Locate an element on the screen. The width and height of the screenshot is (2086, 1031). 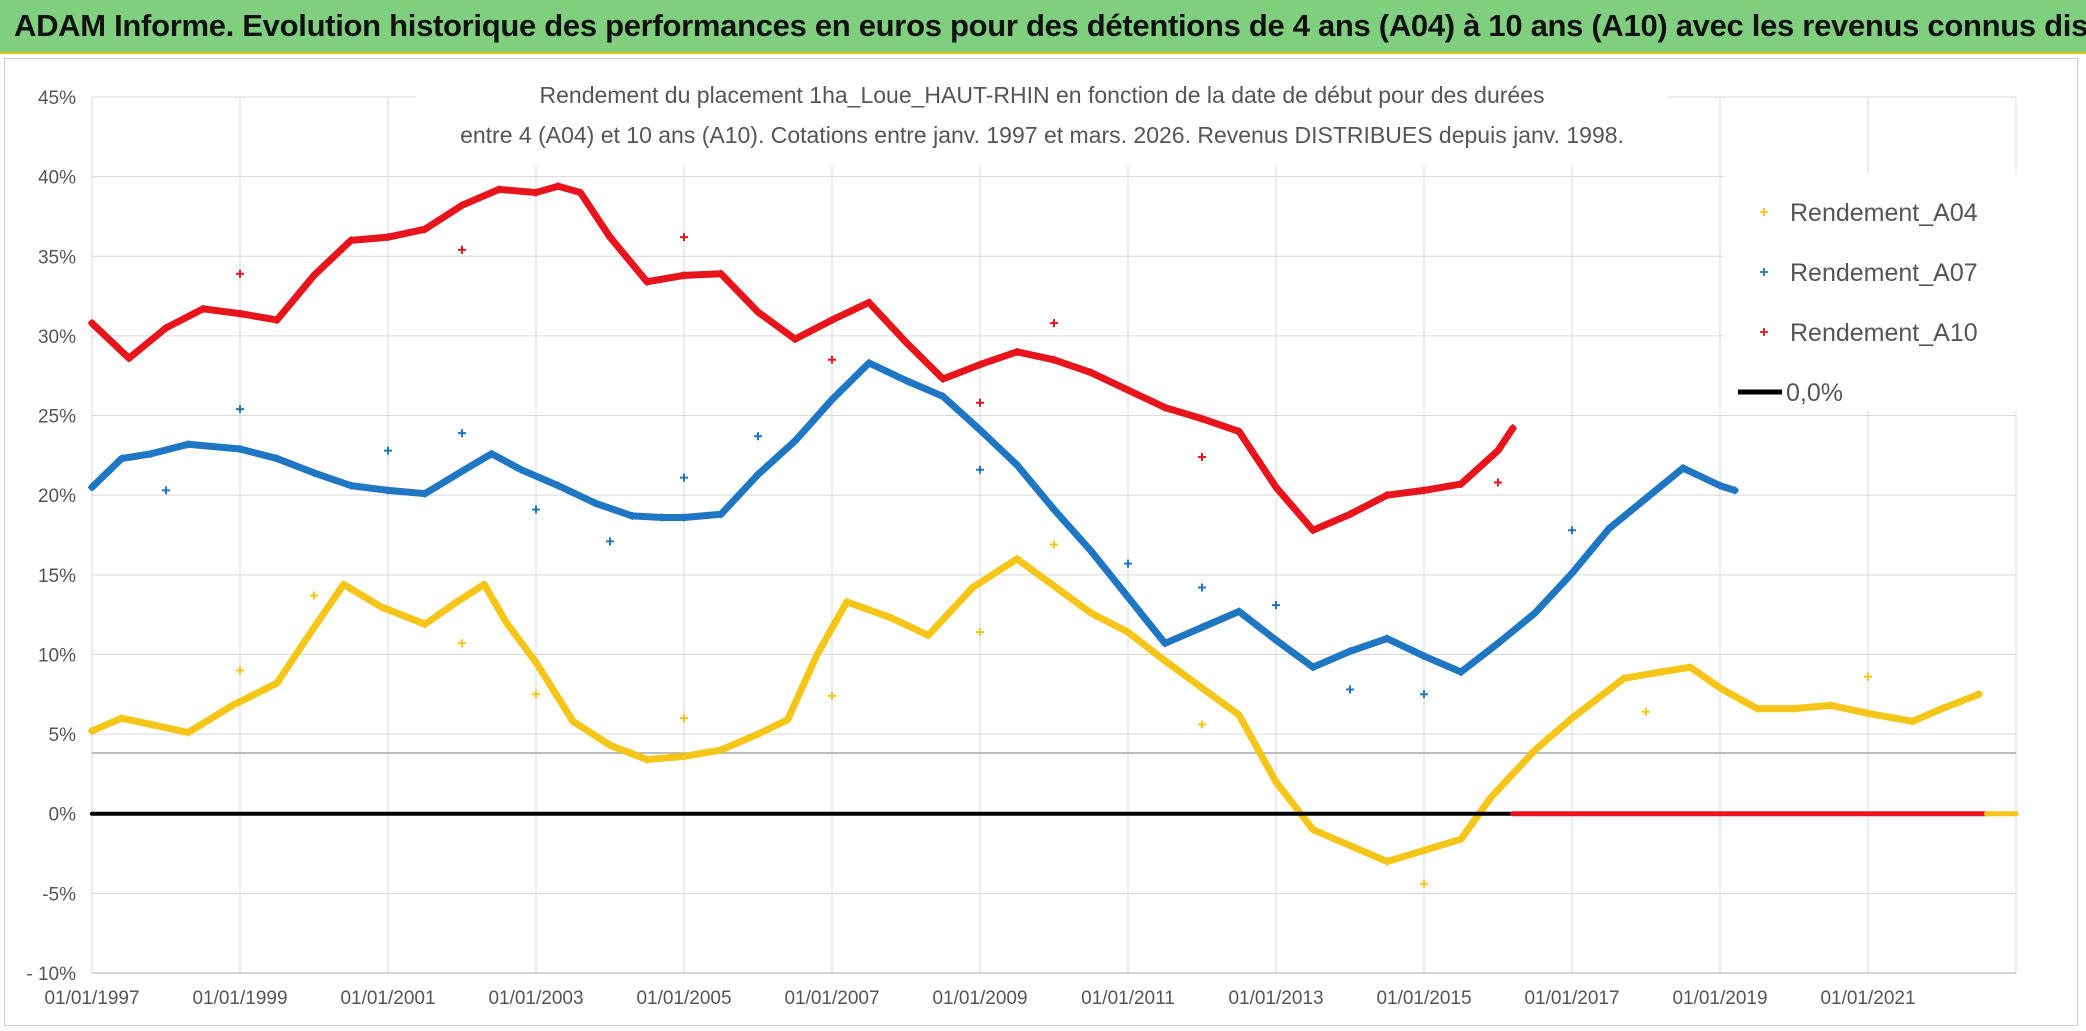
x-tick-label: 01/01/1997 is located at coordinates (91, 998).